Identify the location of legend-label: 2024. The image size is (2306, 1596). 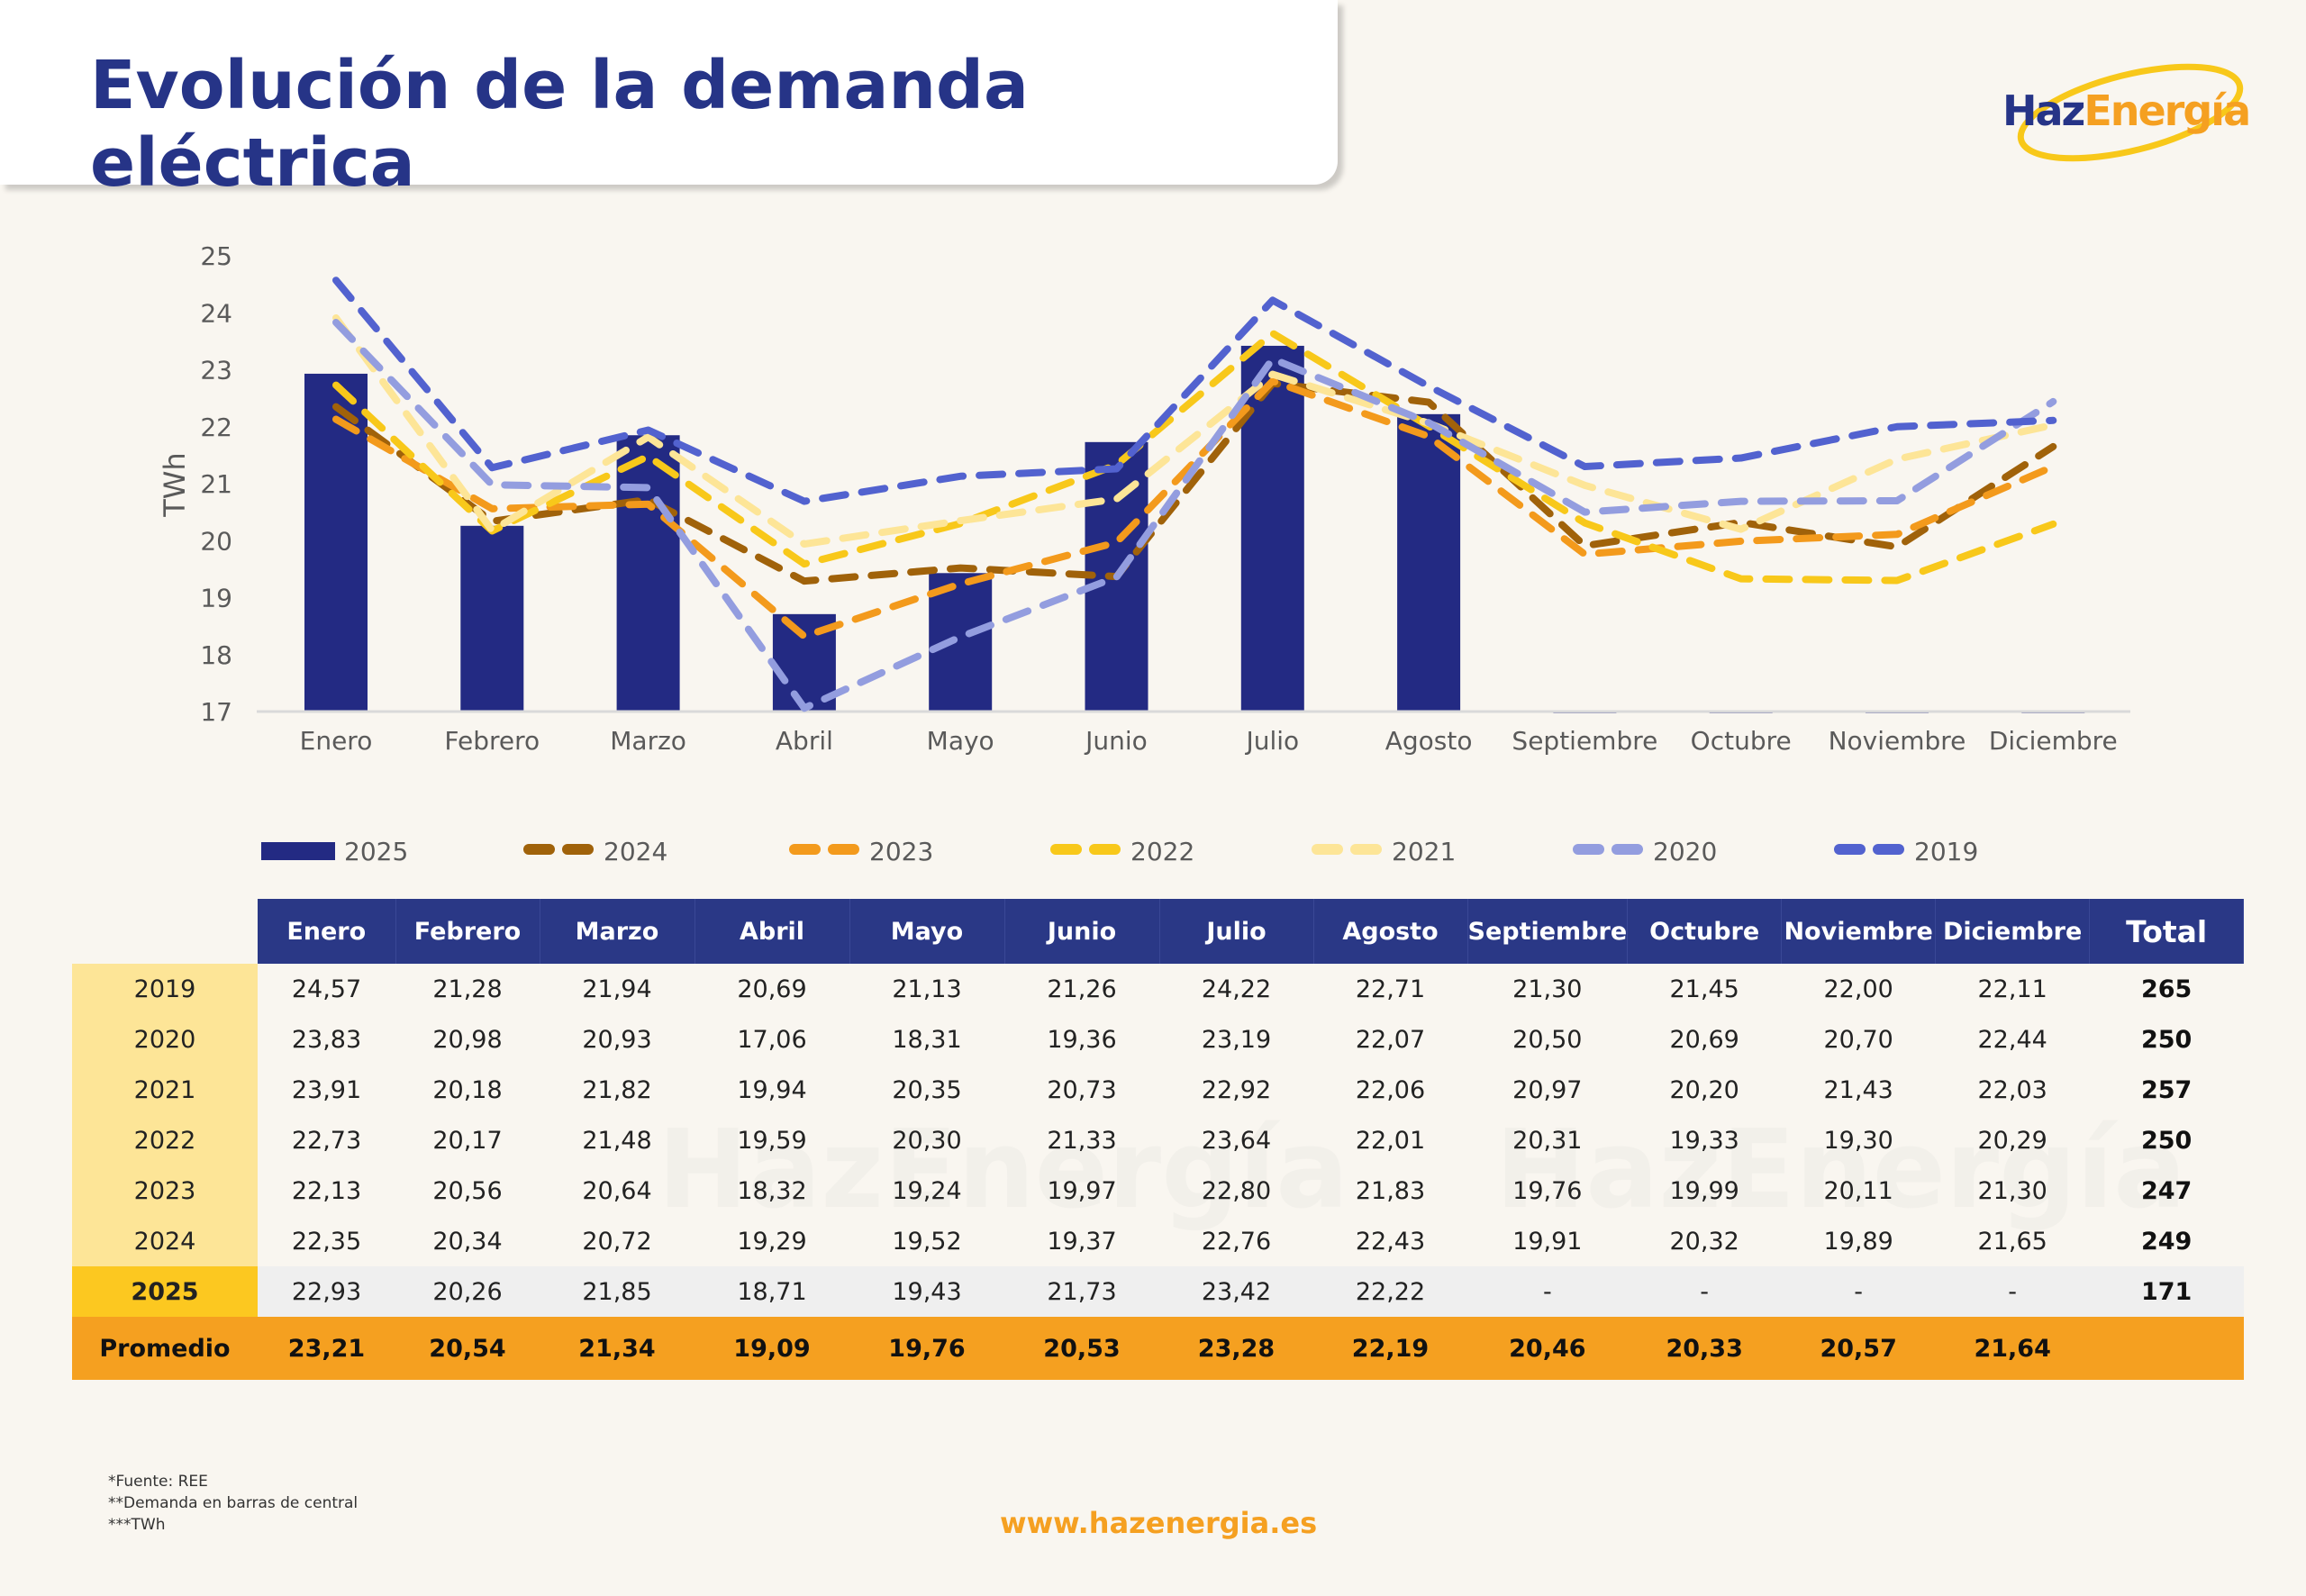
(636, 851).